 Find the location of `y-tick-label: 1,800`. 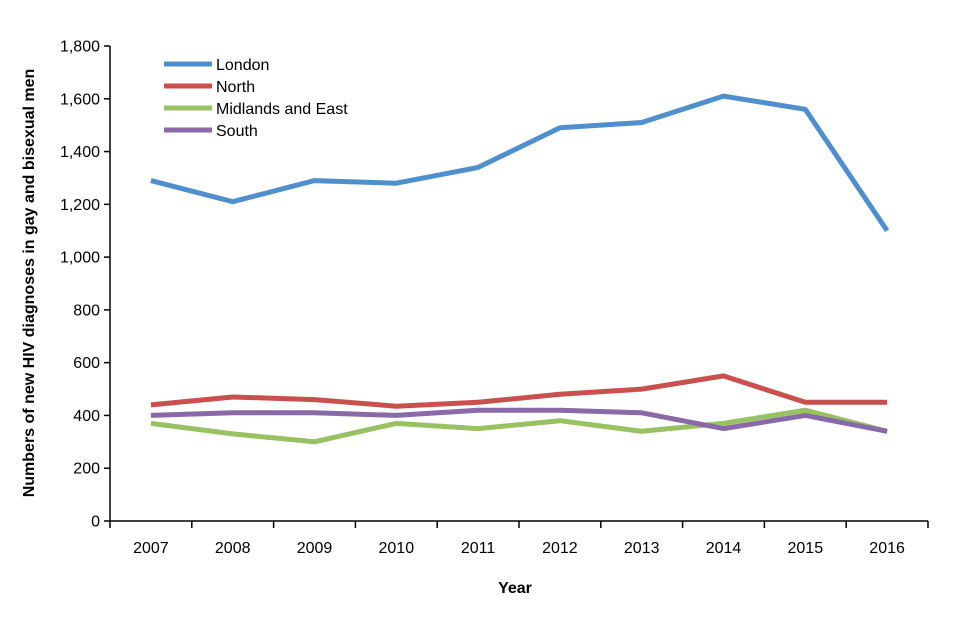

y-tick-label: 1,800 is located at coordinates (80, 47).